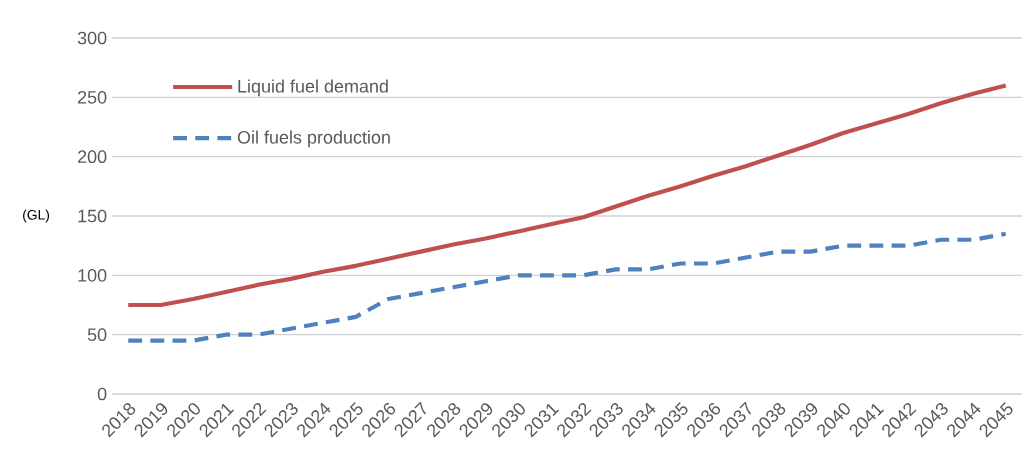  What do you see at coordinates (92, 216) in the screenshot?
I see `y-tick-label: 150` at bounding box center [92, 216].